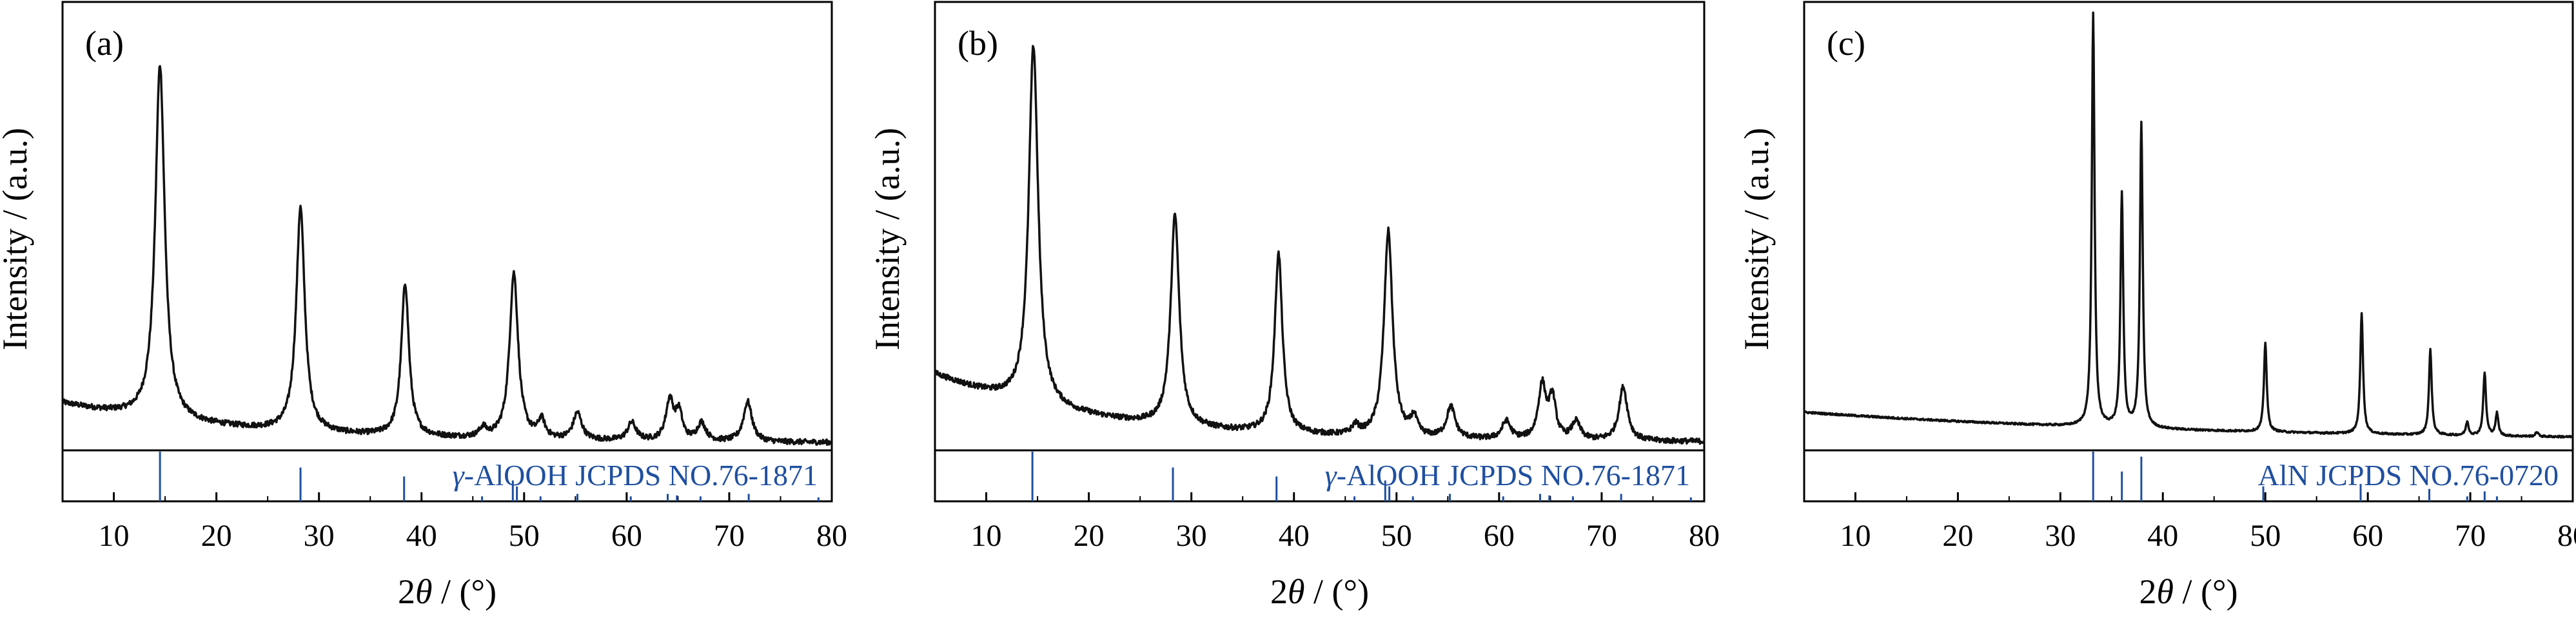 This screenshot has width=2576, height=631. Describe the element at coordinates (2408, 475) in the screenshot. I see `reference-label: AlN JCPDS NO.76-0720` at that location.